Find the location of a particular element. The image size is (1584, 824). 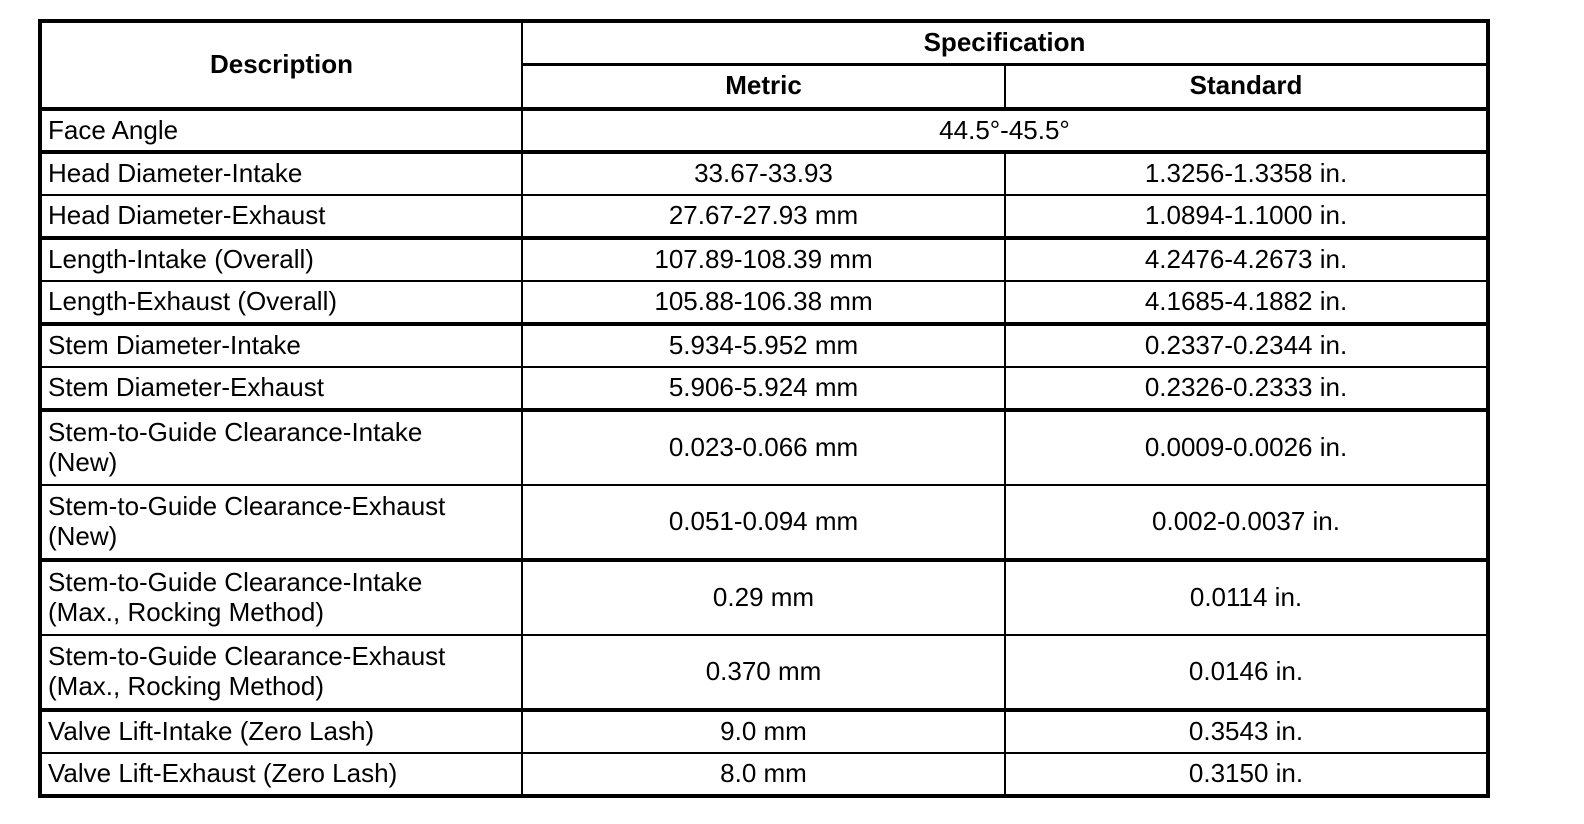

metric-cell: 0.023-0.066 mm is located at coordinates (763, 447).